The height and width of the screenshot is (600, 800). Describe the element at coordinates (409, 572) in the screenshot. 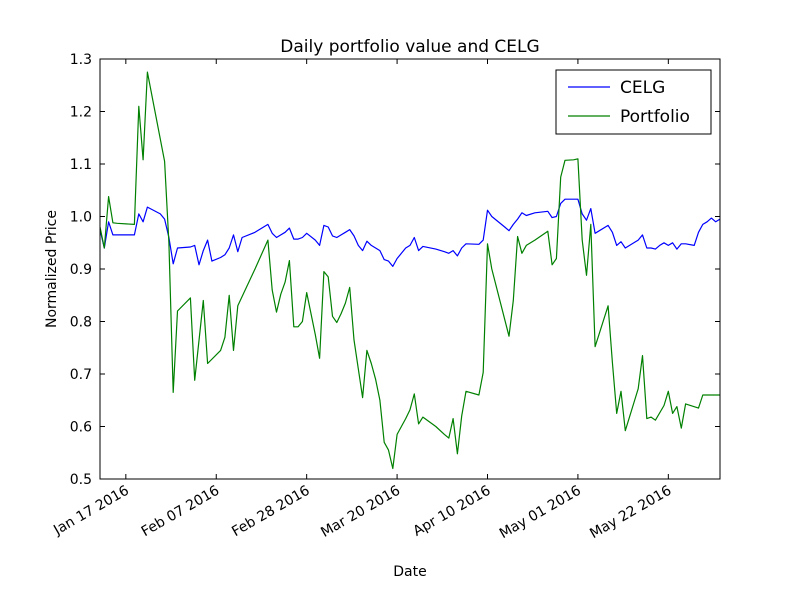

I see `x-axis-label: Date` at that location.